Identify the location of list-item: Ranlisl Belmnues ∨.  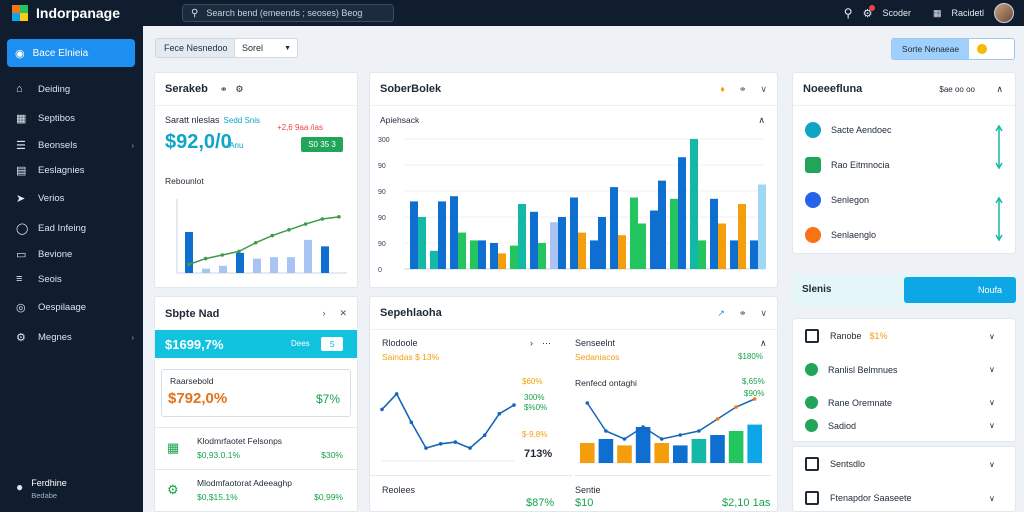
(905, 369).